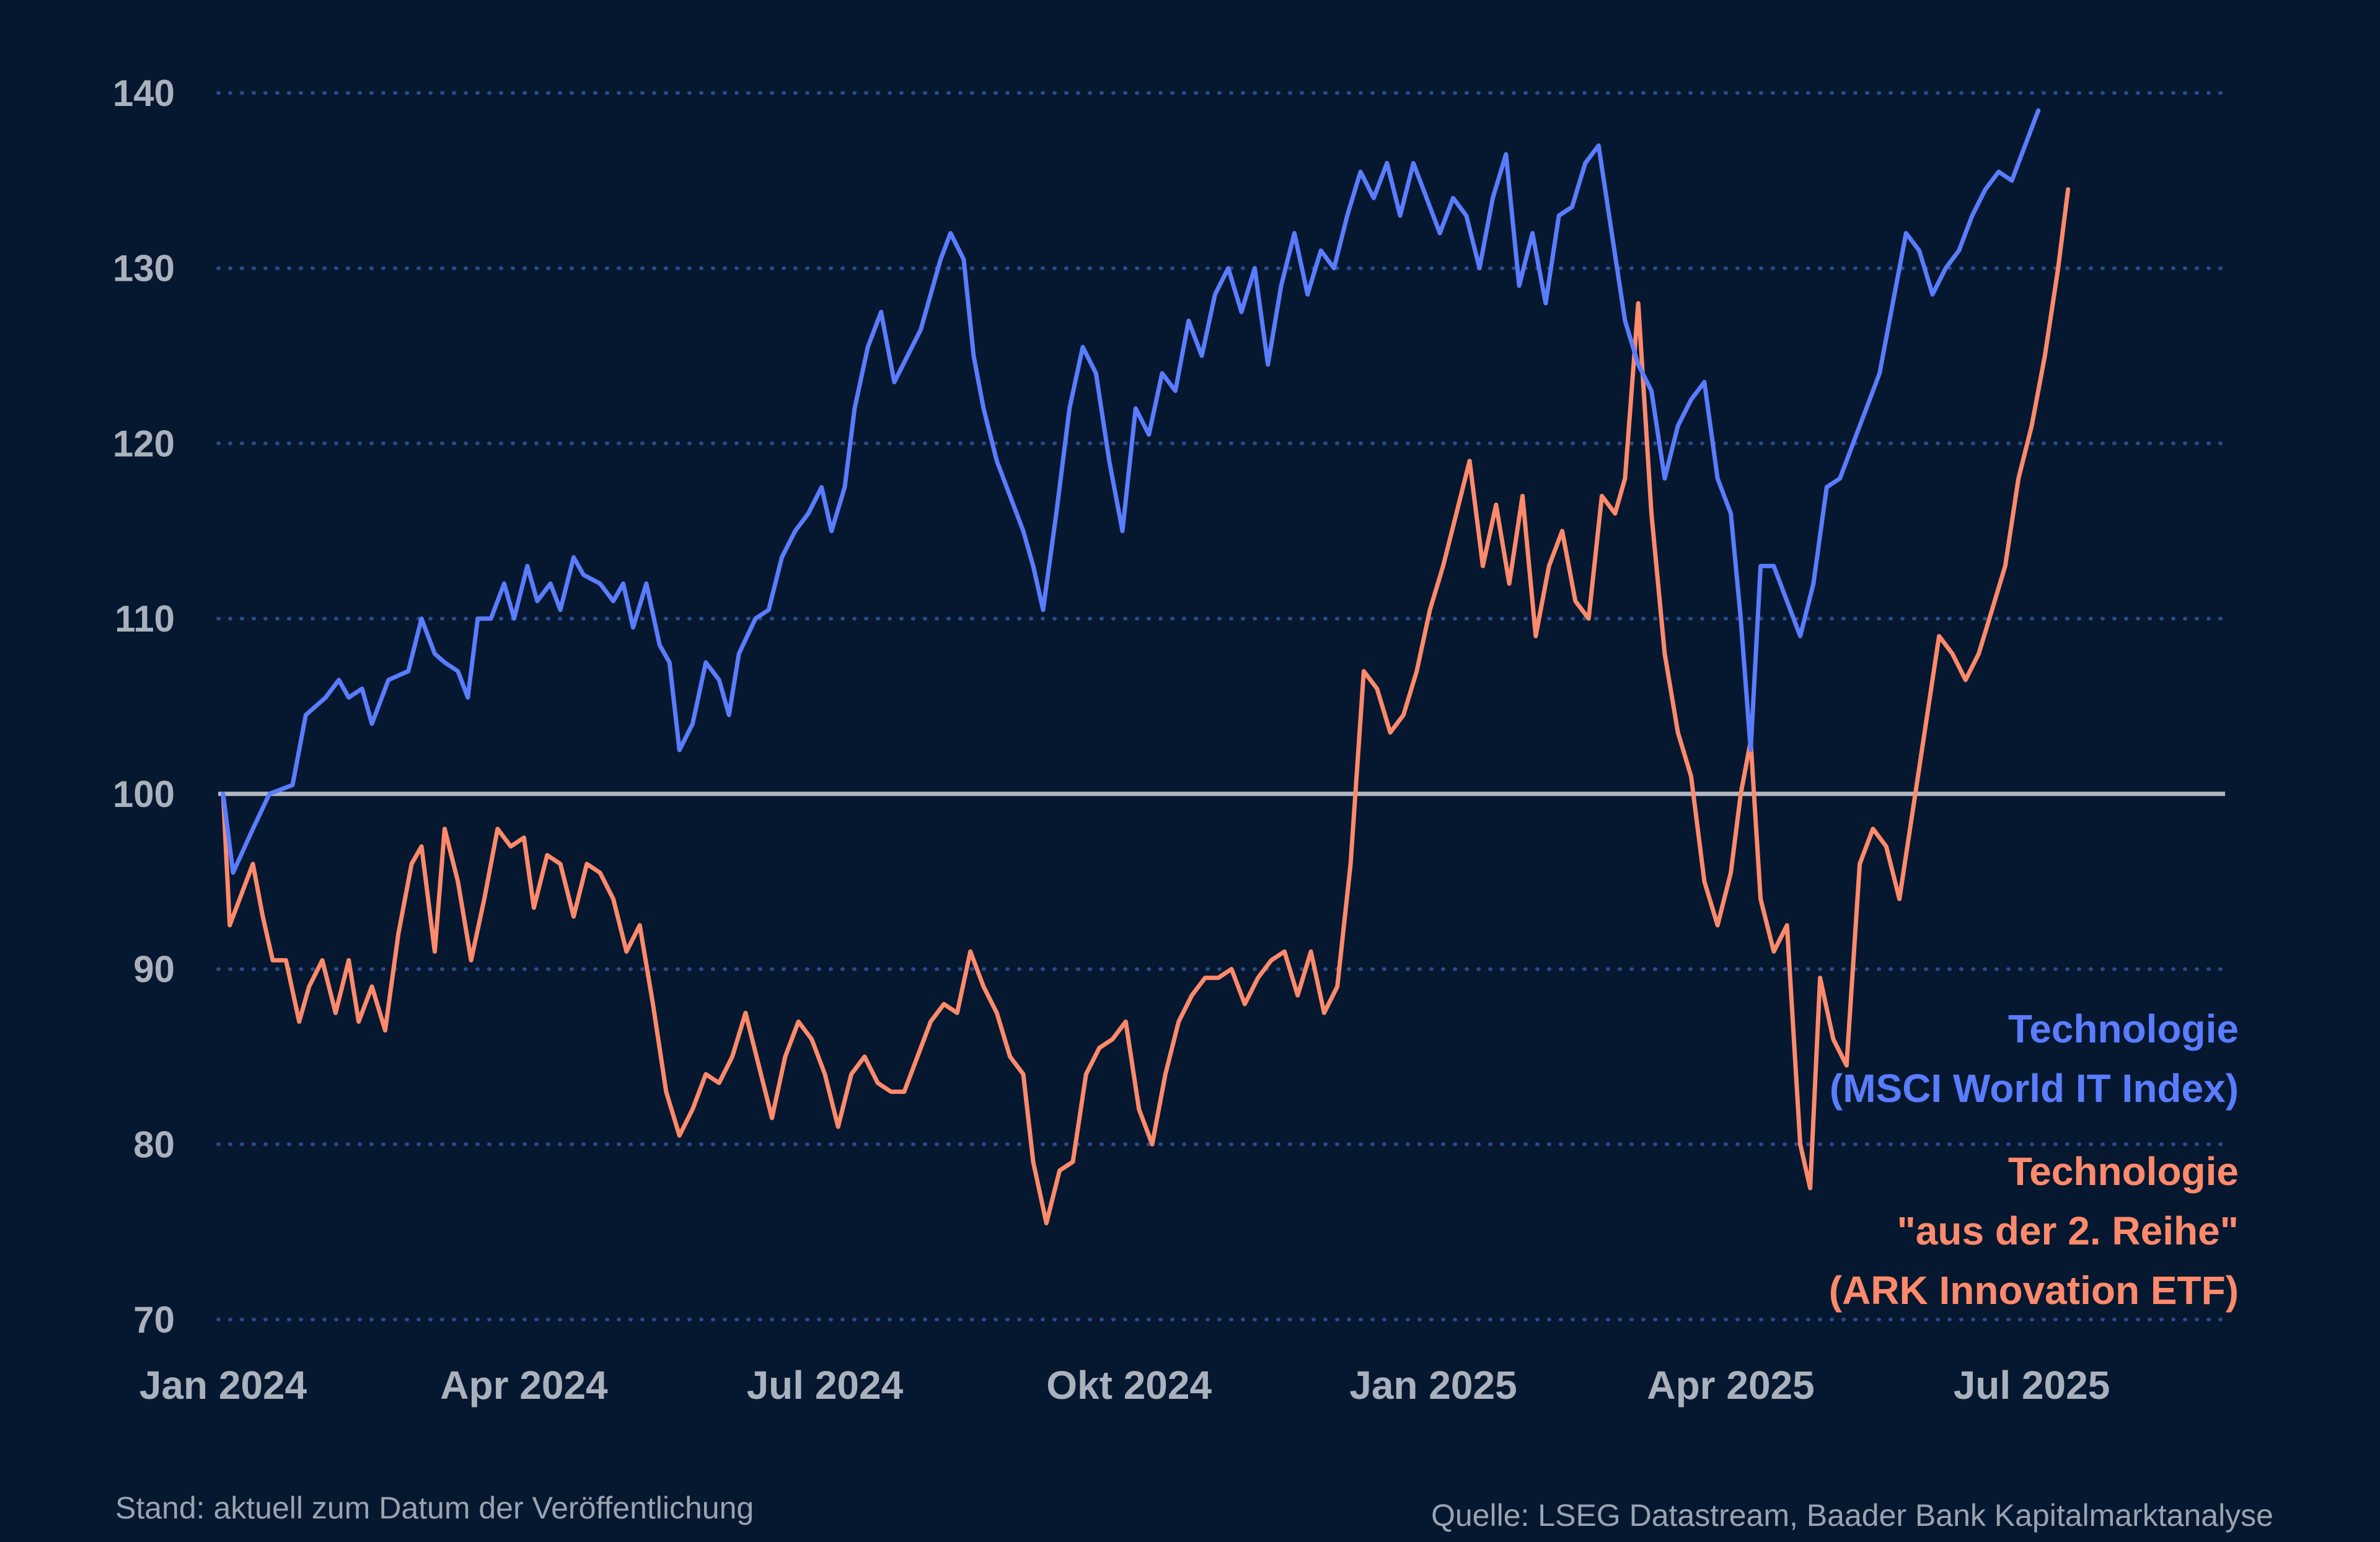  Describe the element at coordinates (1730, 1385) in the screenshot. I see `x-tick-label-5: Apr 2025` at that location.